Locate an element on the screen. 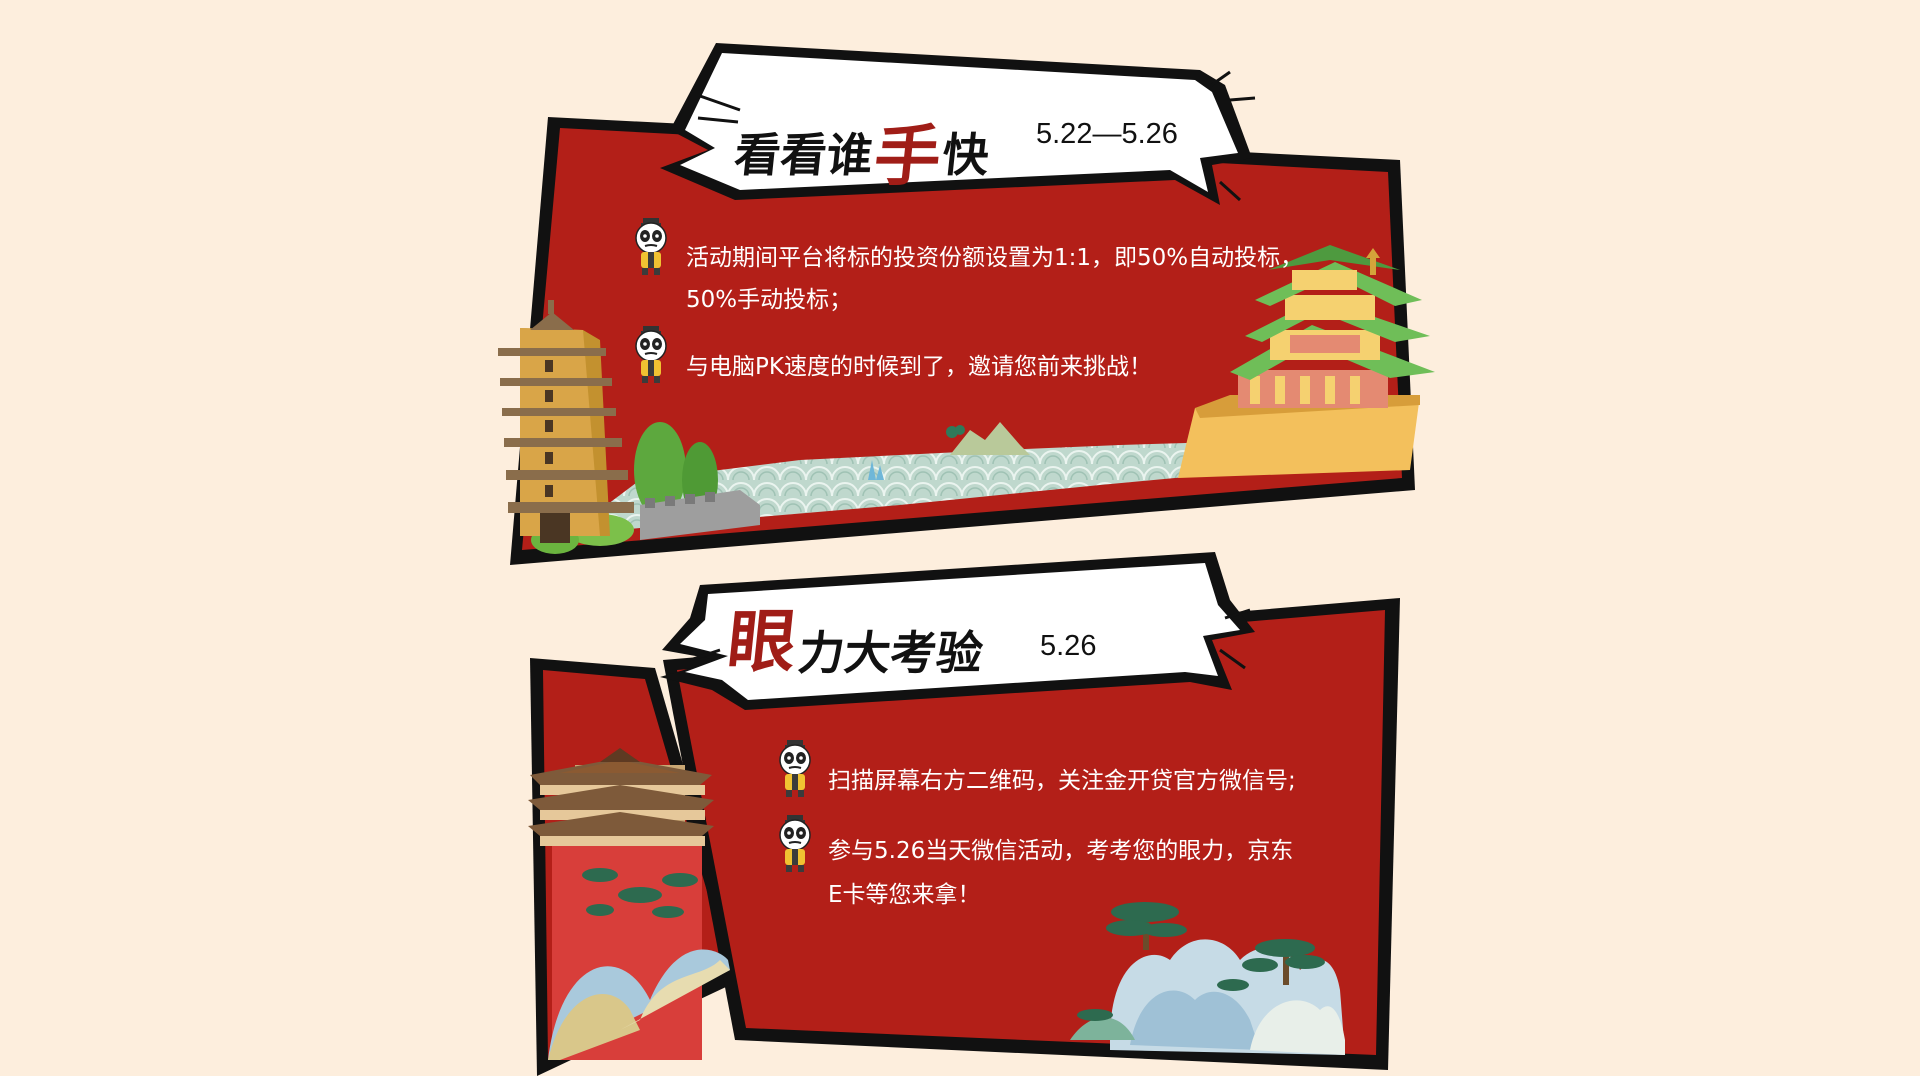  section-1-date: 5.22—5.26 is located at coordinates (1107, 134).